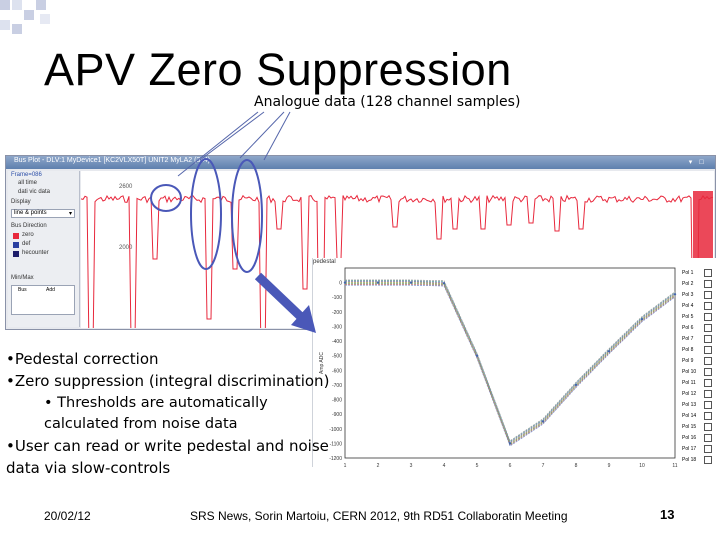  Describe the element at coordinates (699, 328) in the screenshot. I see `legend-item: Pol 6` at that location.